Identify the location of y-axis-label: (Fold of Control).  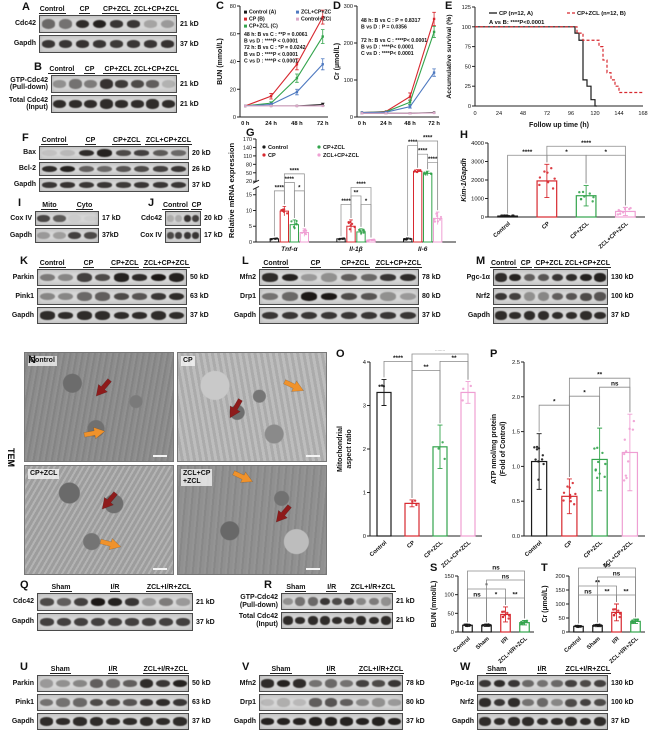
(503, 449).